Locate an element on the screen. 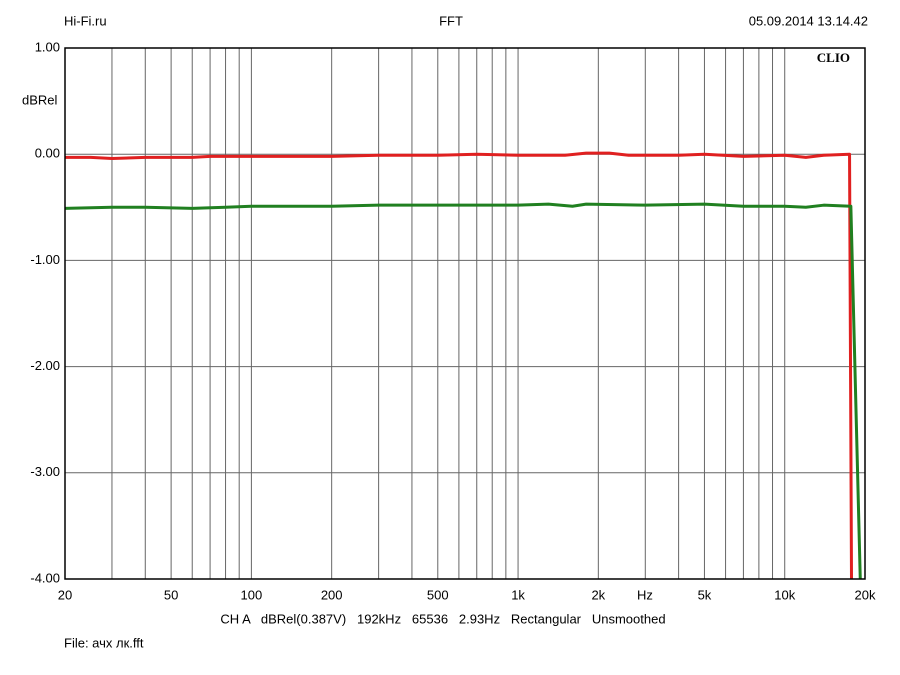 Image resolution: width=900 pixels, height=675 pixels. x-tick-label: 5k is located at coordinates (705, 594).